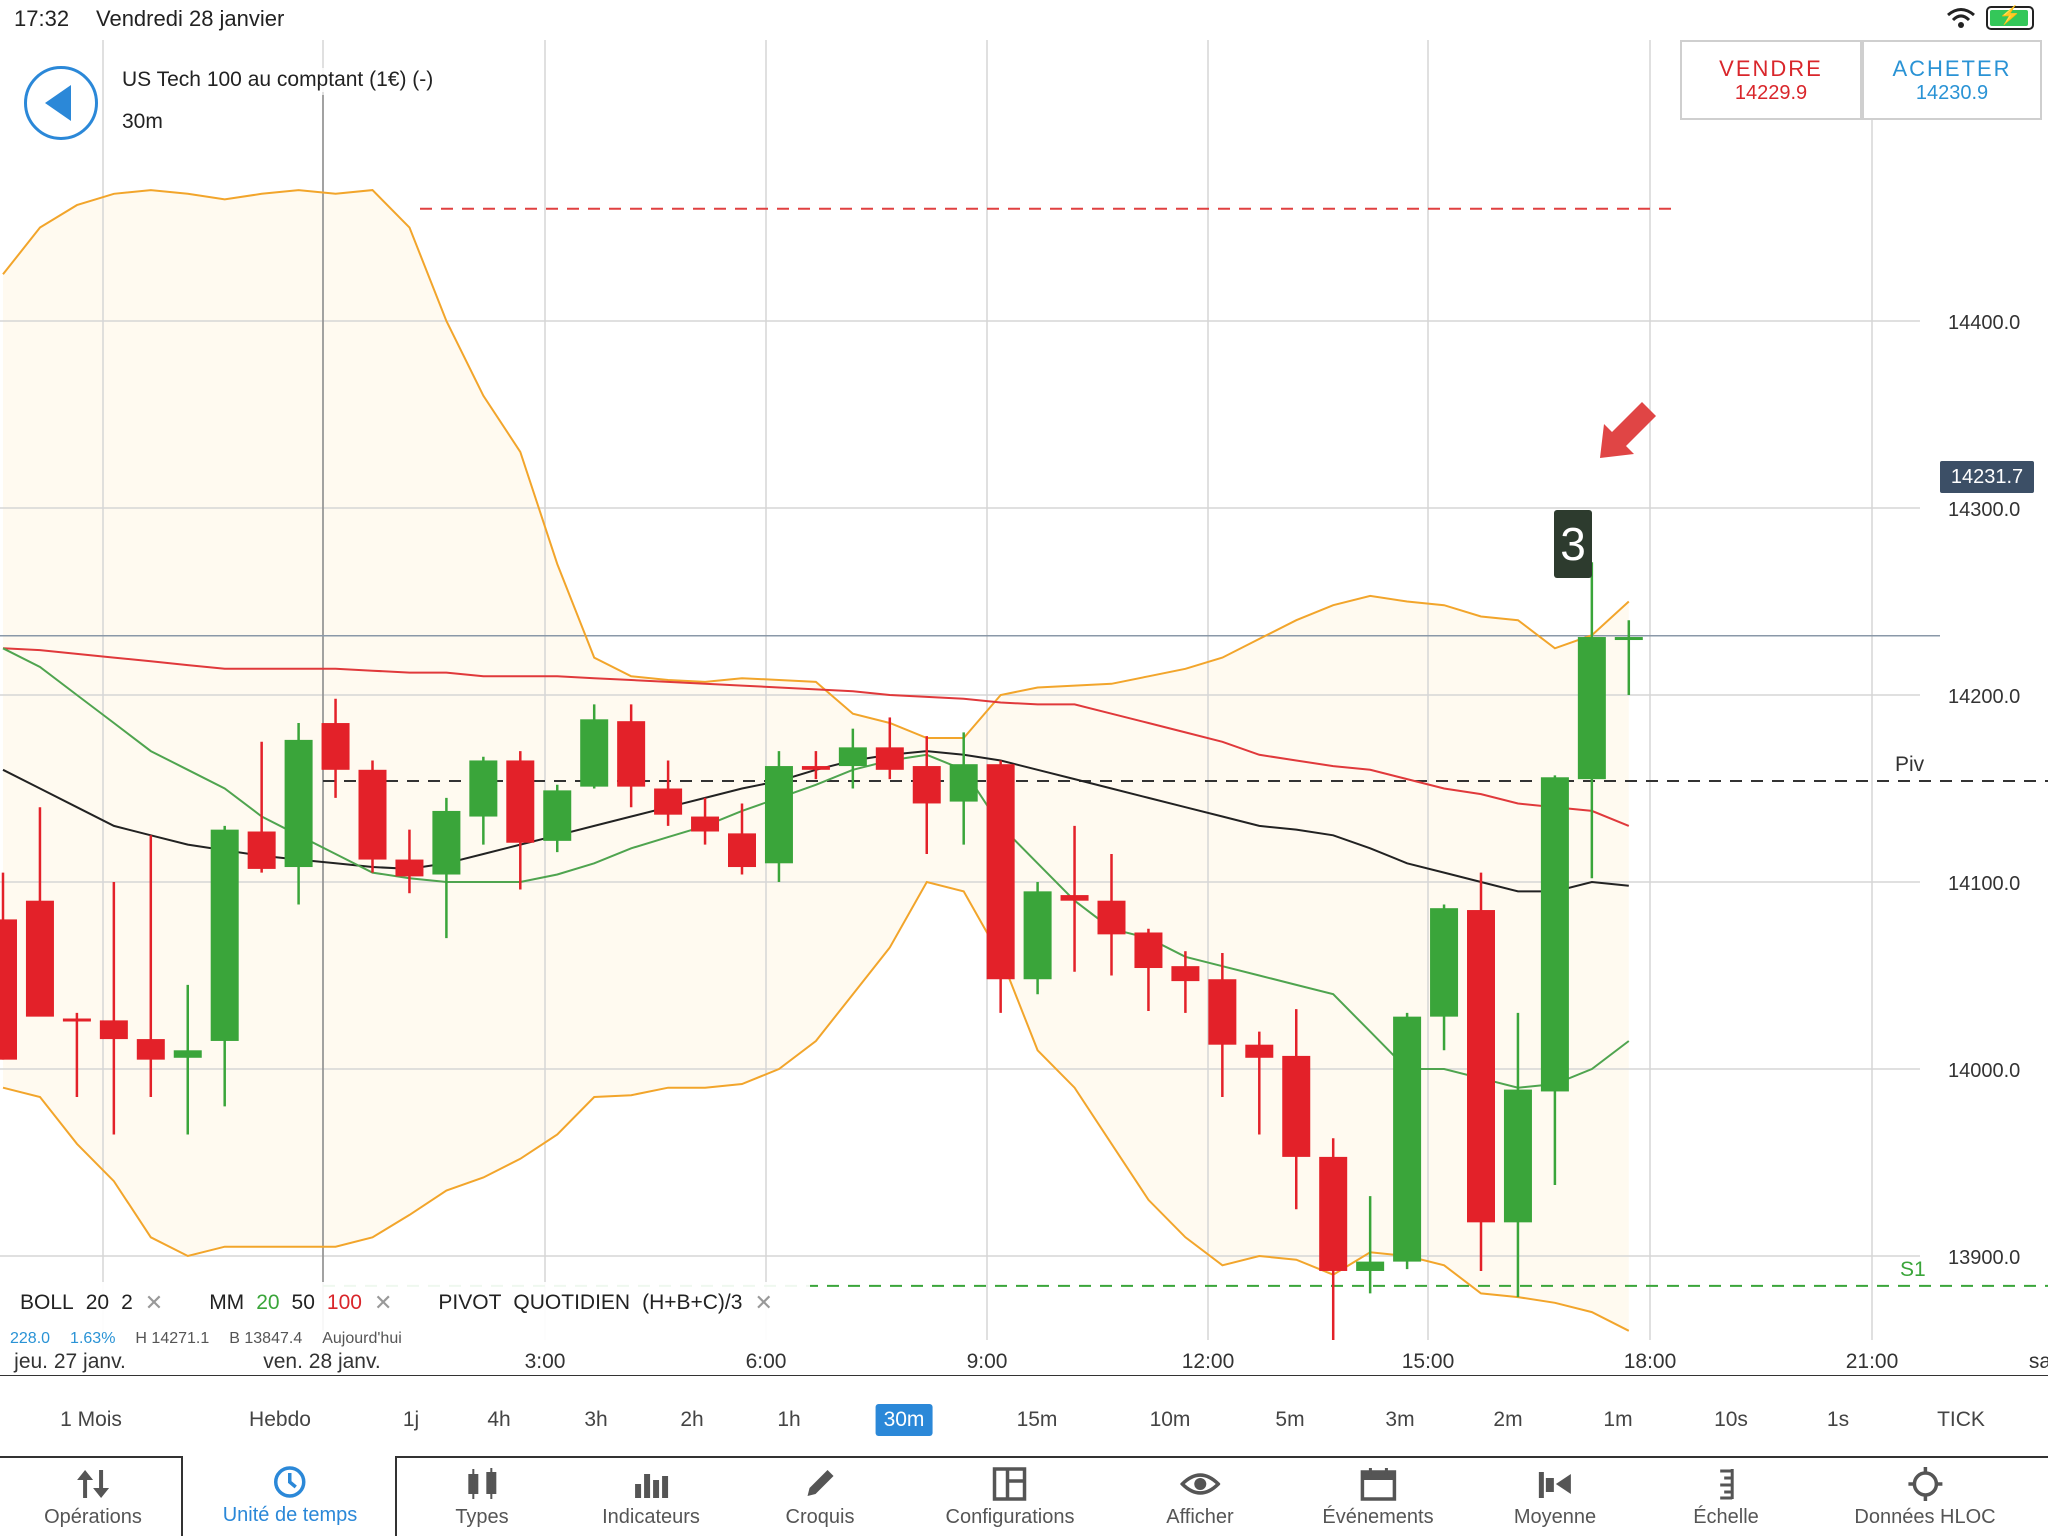 The image size is (2048, 1536). What do you see at coordinates (1628, 430) in the screenshot?
I see `red-arrow-icon` at bounding box center [1628, 430].